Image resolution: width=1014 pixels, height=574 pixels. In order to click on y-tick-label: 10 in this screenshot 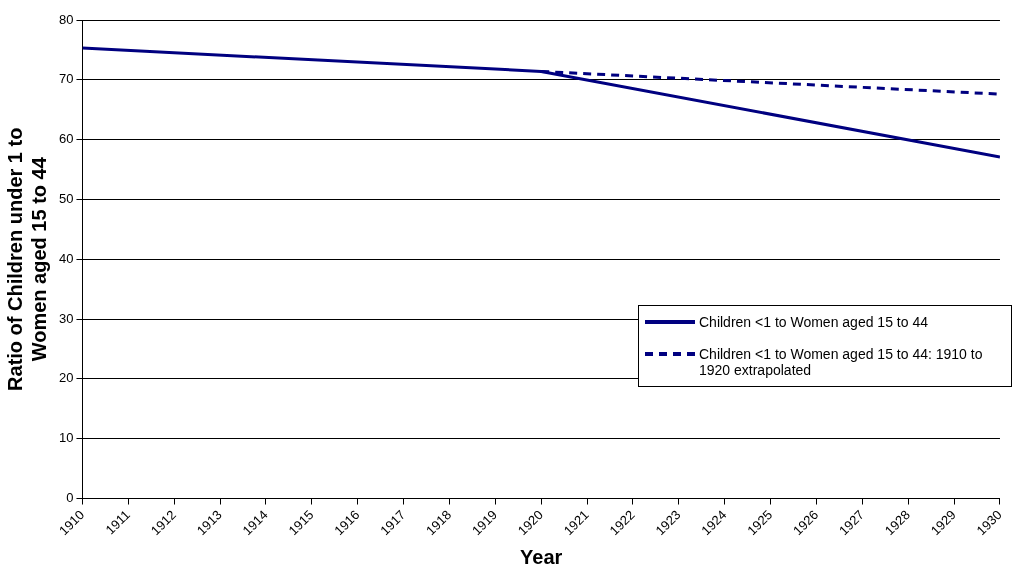, I will do `click(66, 438)`.